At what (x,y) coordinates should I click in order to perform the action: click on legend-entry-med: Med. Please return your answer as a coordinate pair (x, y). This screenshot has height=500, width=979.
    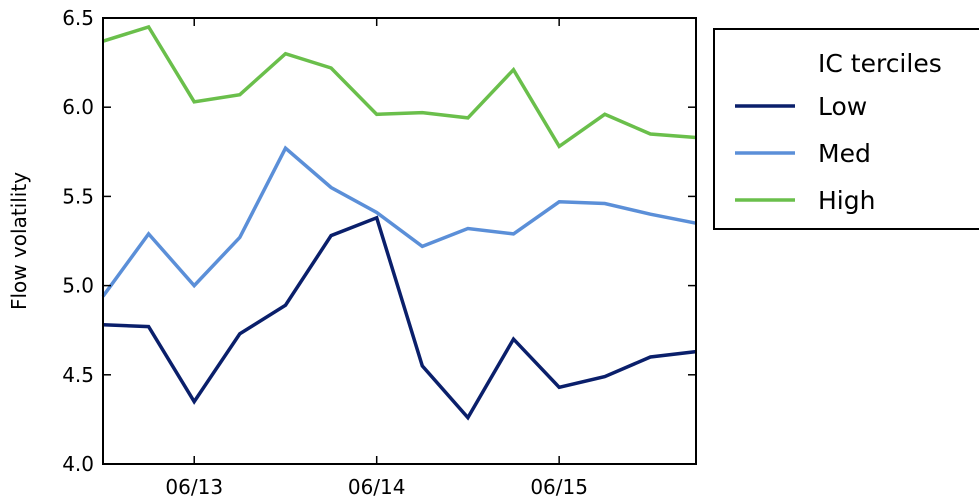
    Looking at the image, I should click on (803, 153).